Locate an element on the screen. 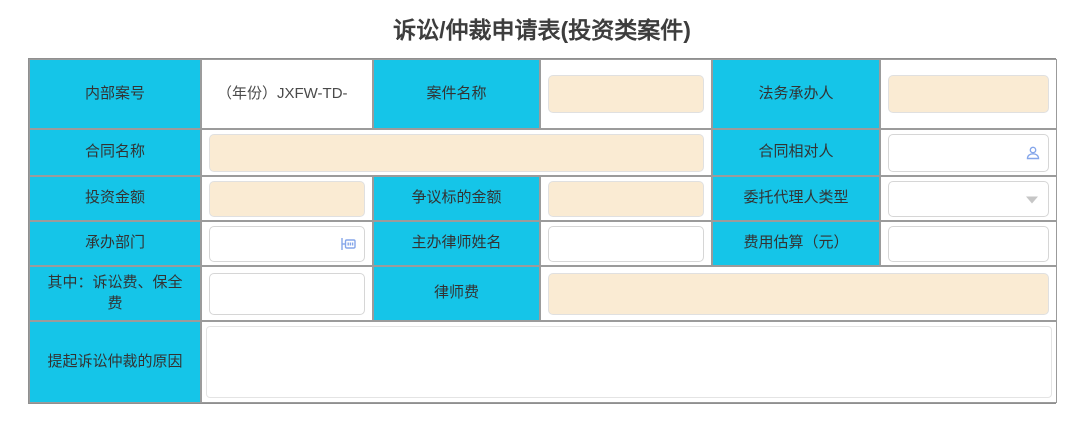  agent-type-select is located at coordinates (968, 198).